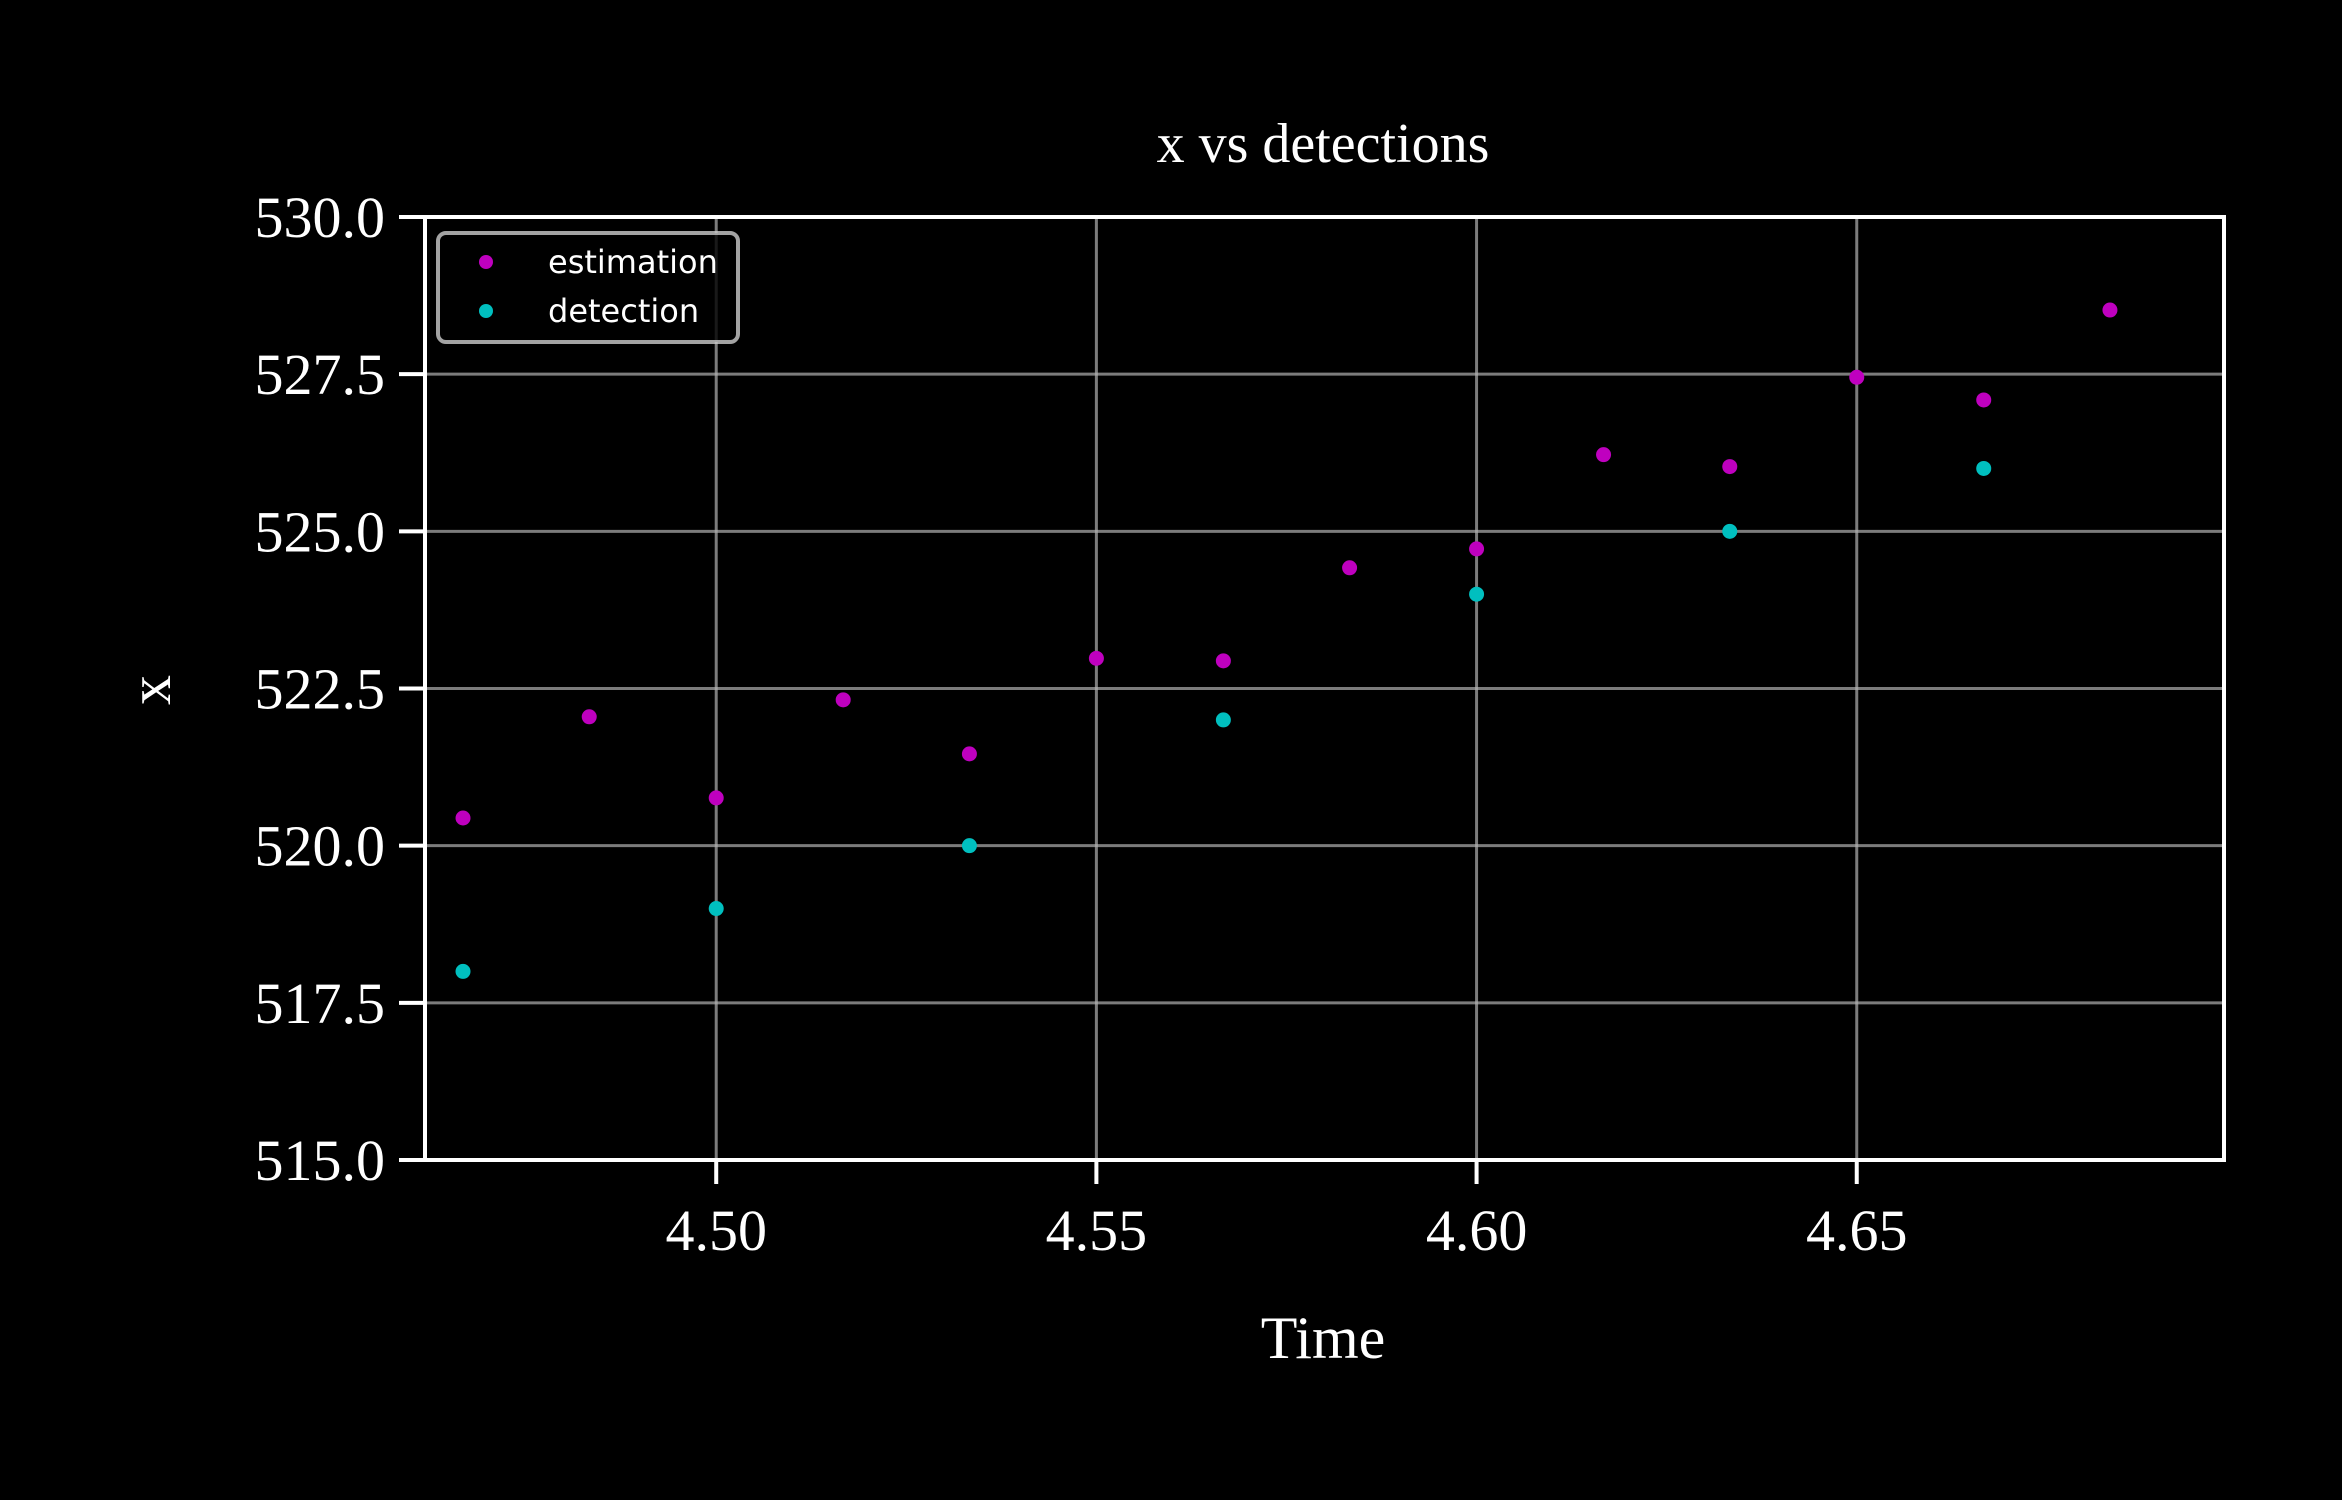 This screenshot has height=1500, width=2342. What do you see at coordinates (1323, 144) in the screenshot?
I see `chart-title: x vs detections` at bounding box center [1323, 144].